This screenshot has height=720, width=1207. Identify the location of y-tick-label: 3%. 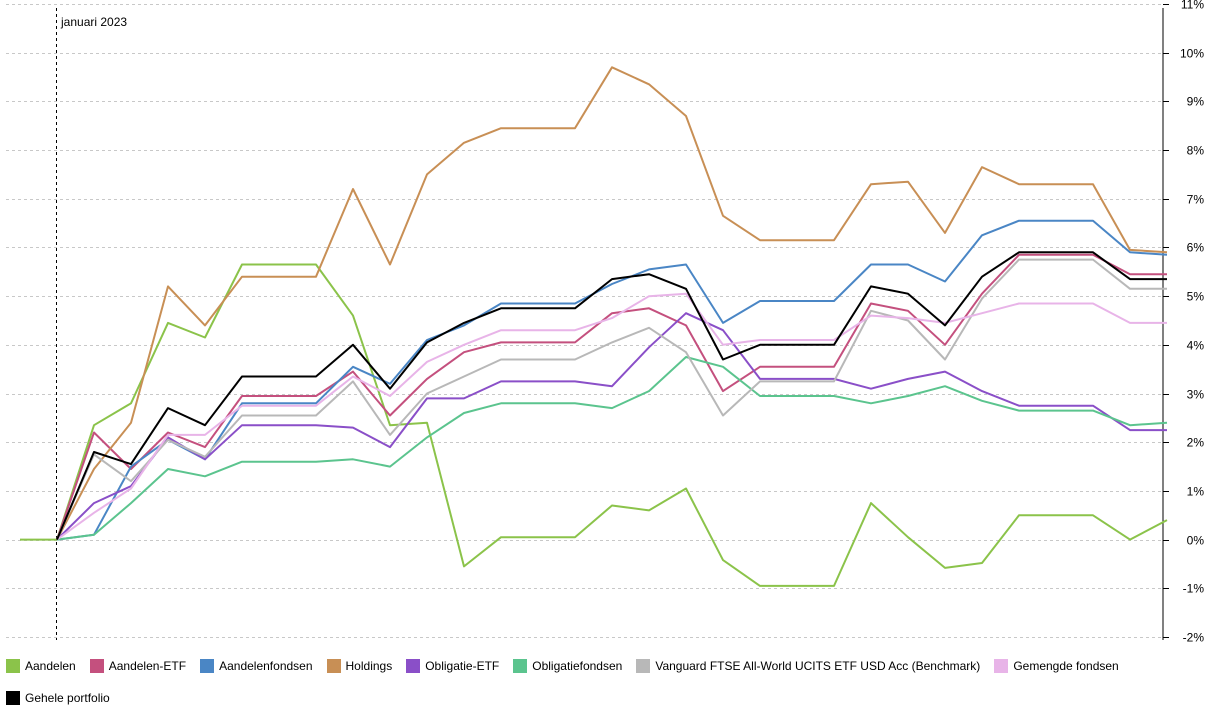
(1196, 395).